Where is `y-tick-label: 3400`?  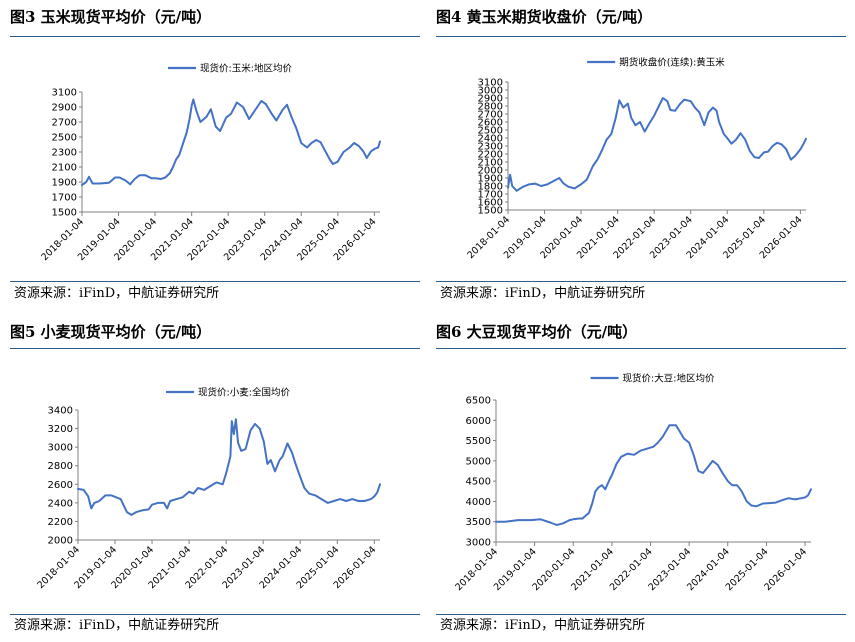 y-tick-label: 3400 is located at coordinates (60, 411).